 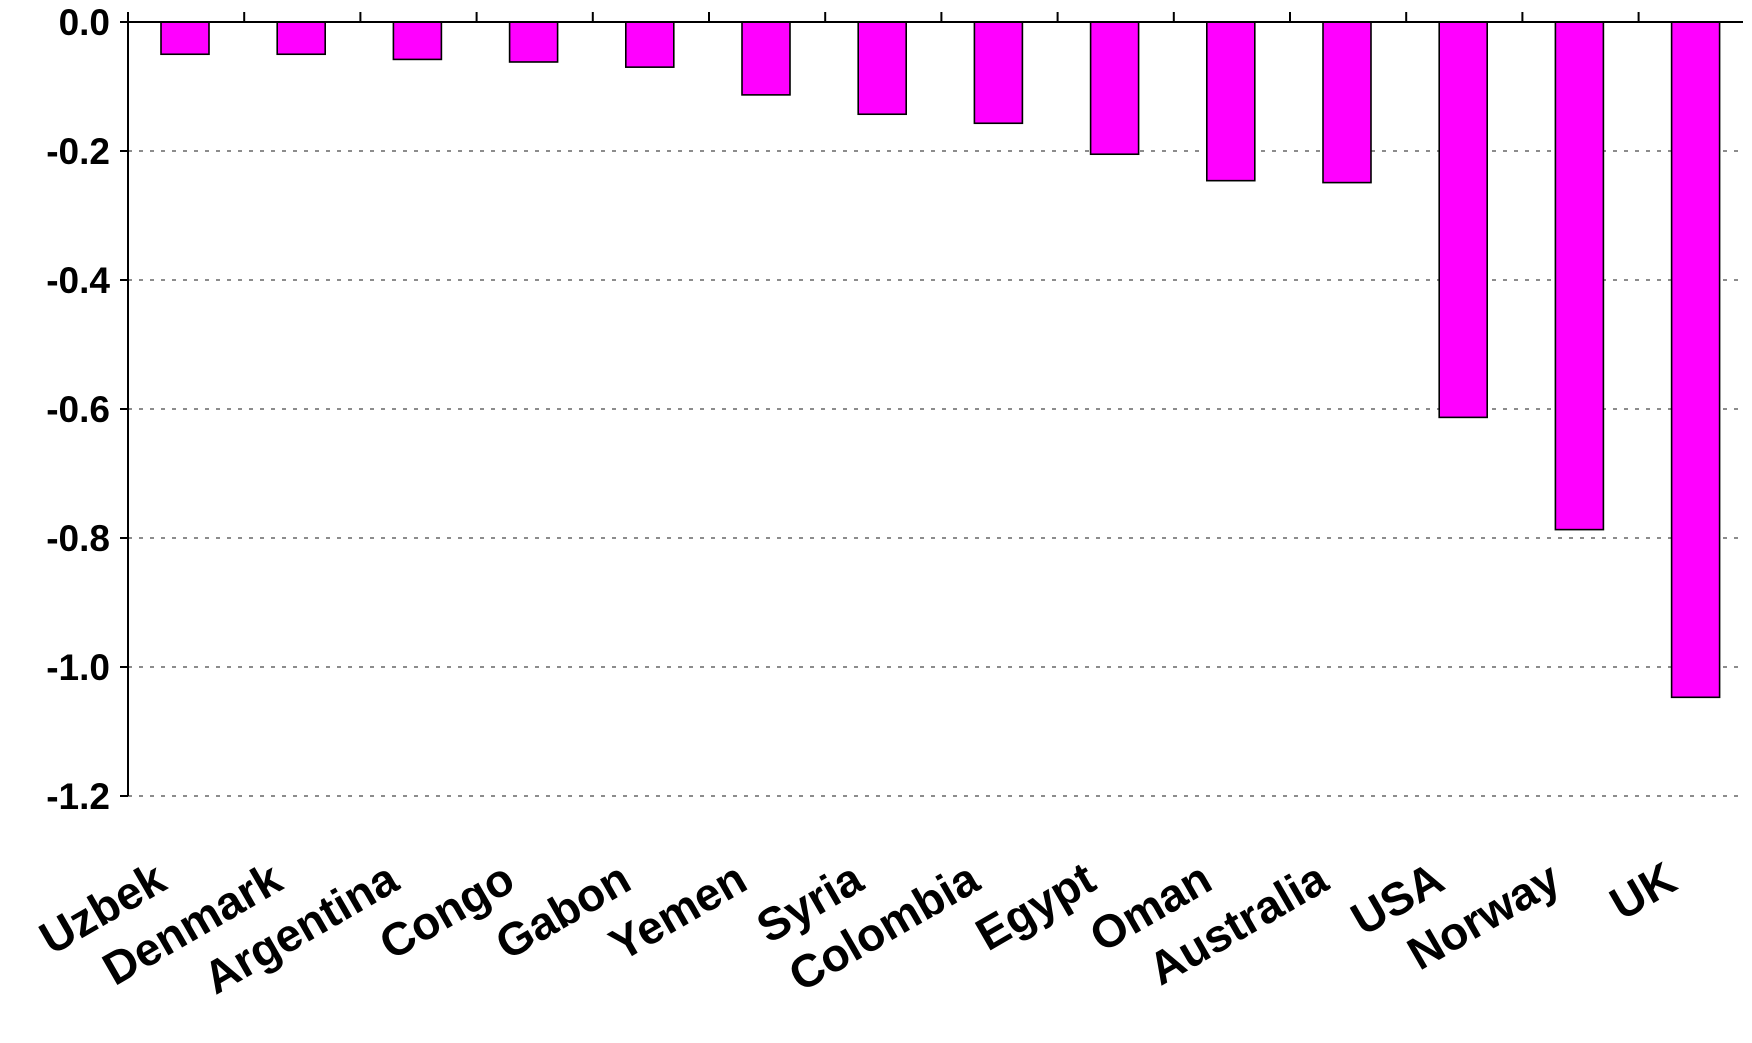 I want to click on x-category-label: Egypt, so click(x=1035, y=906).